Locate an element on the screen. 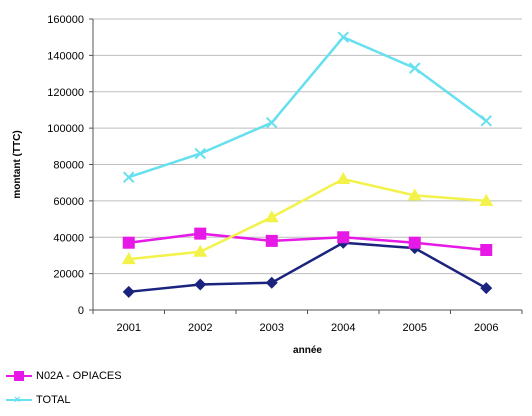 This screenshot has height=416, width=532. legend-swatch is located at coordinates (19, 376).